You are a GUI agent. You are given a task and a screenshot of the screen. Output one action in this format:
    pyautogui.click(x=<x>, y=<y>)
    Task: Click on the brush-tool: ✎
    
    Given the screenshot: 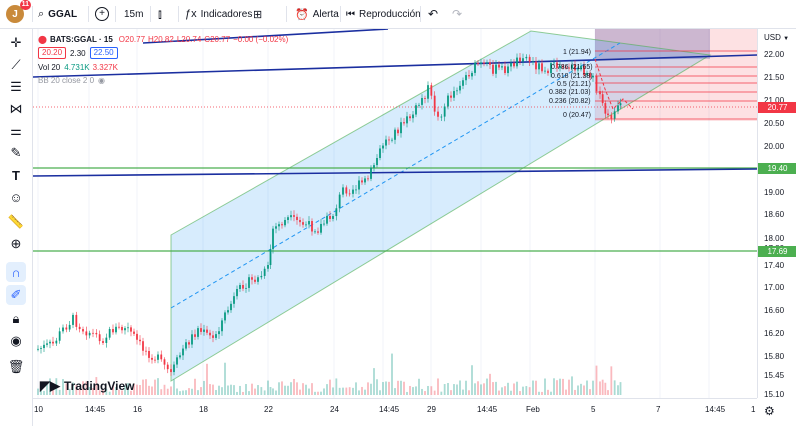 What is the action you would take?
    pyautogui.click(x=16, y=153)
    